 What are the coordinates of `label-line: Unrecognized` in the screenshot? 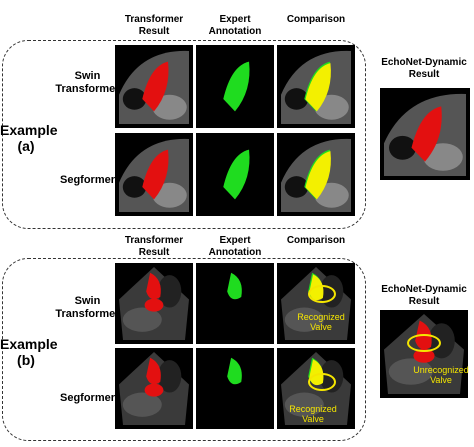 It's located at (441, 370).